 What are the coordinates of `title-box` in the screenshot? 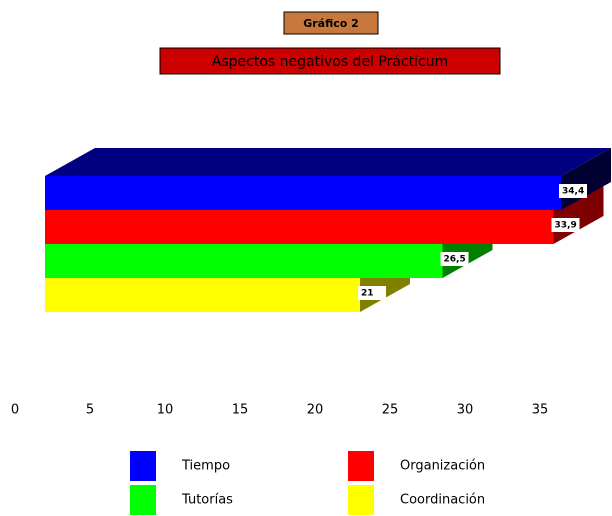 It's located at (331, 23).